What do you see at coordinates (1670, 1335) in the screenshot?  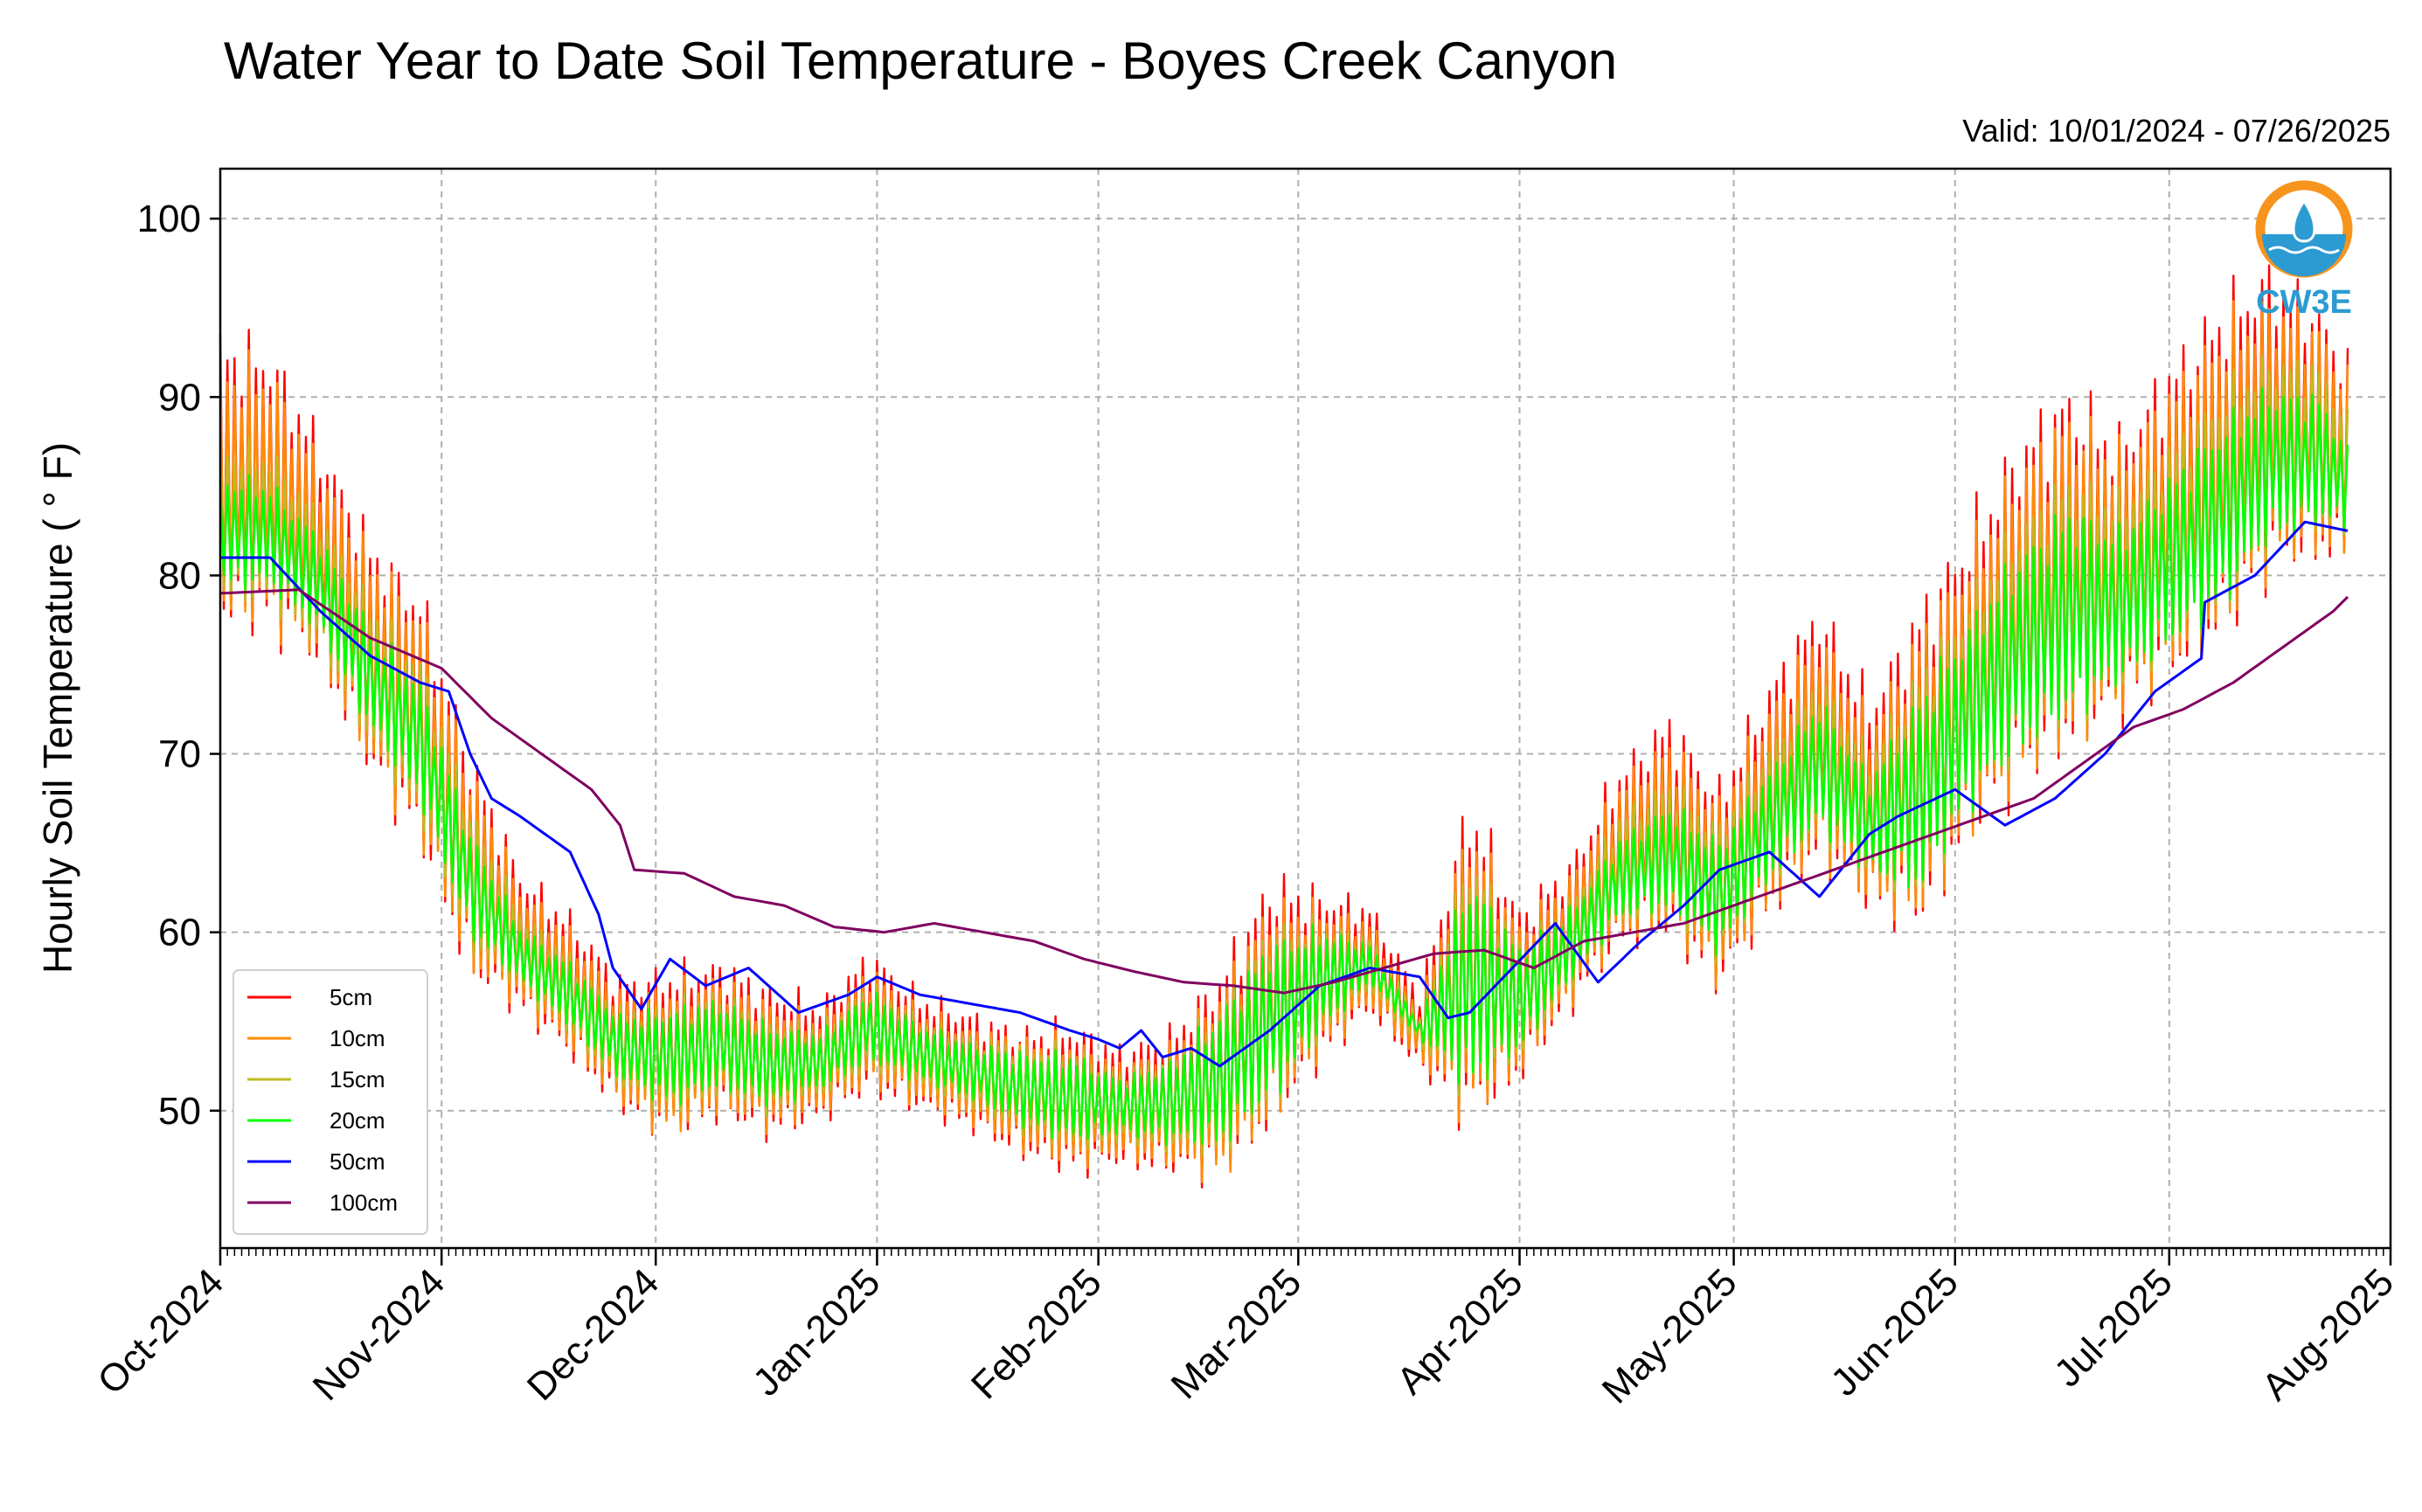 I see `x-tick-label: May-2025` at bounding box center [1670, 1335].